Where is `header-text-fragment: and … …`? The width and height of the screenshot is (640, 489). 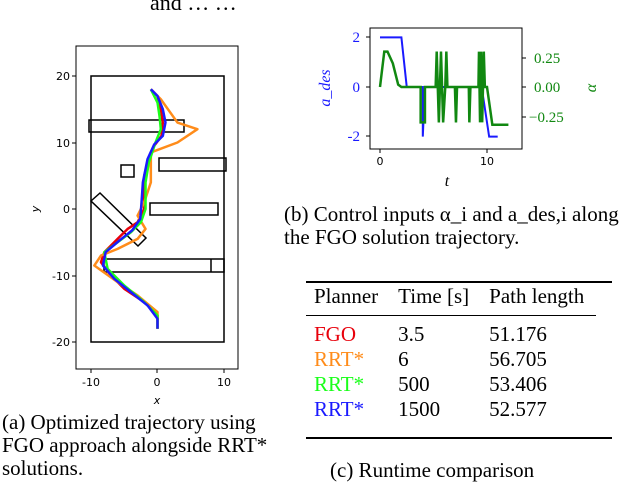
header-text-fragment: and … … is located at coordinates (193, 7).